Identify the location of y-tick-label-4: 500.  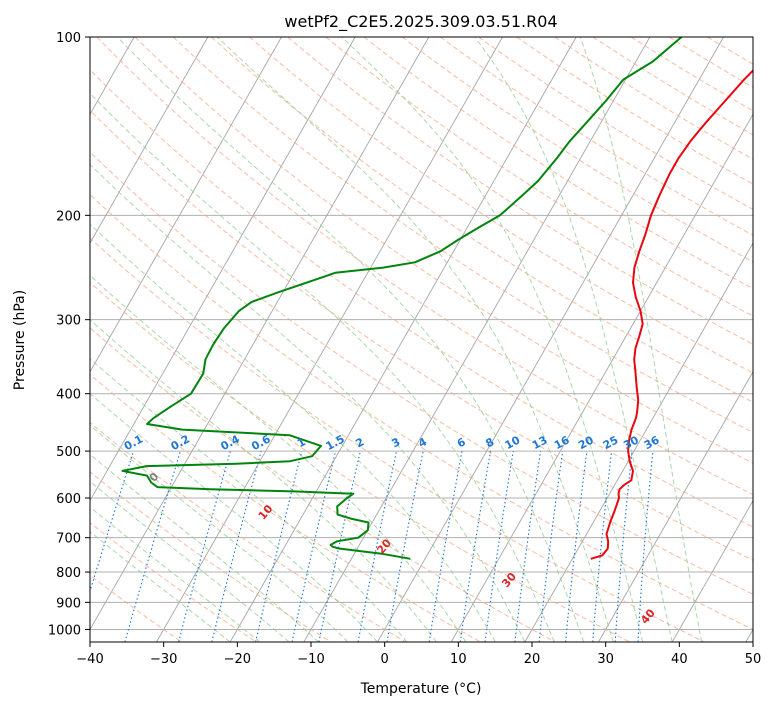
(68, 452).